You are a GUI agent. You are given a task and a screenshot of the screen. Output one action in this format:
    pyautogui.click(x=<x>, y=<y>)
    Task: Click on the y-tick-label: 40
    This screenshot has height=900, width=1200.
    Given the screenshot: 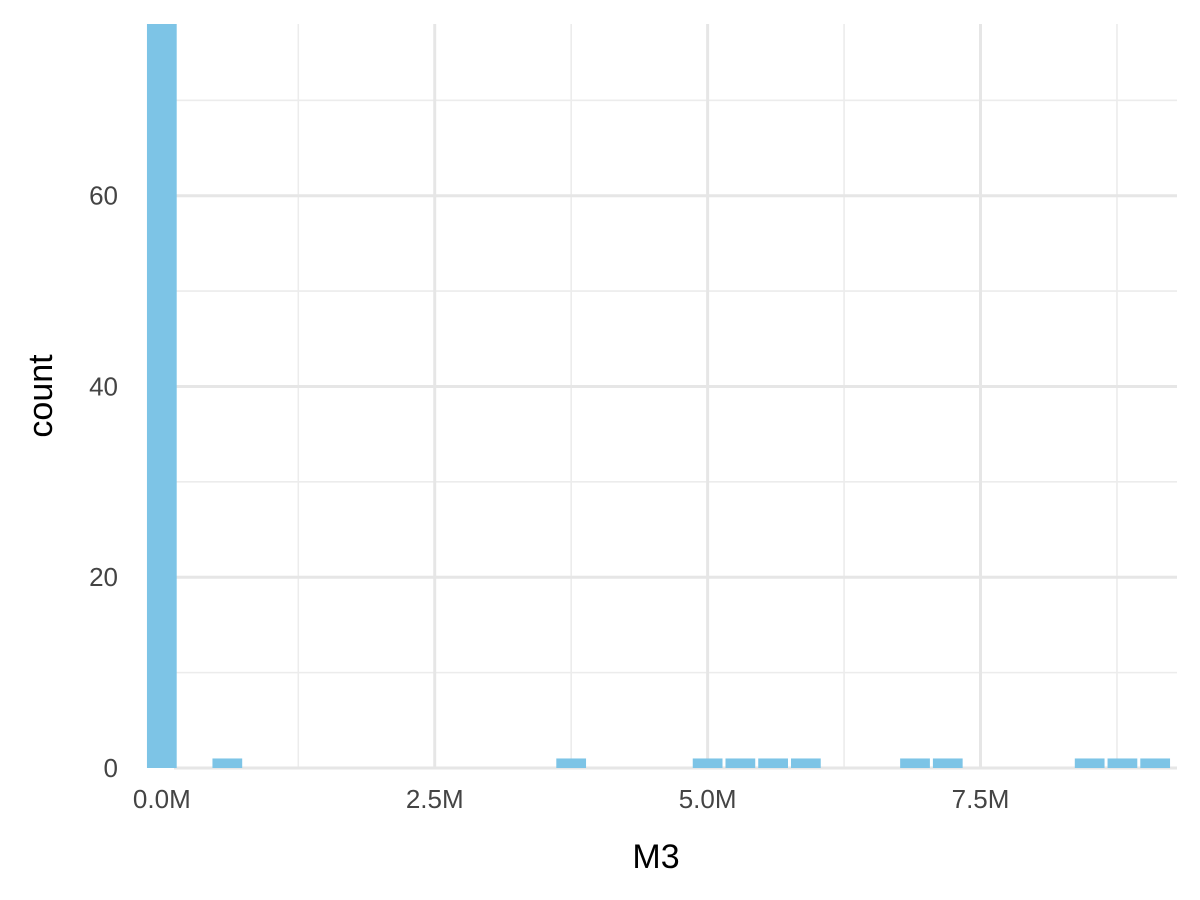 What is the action you would take?
    pyautogui.click(x=103, y=386)
    